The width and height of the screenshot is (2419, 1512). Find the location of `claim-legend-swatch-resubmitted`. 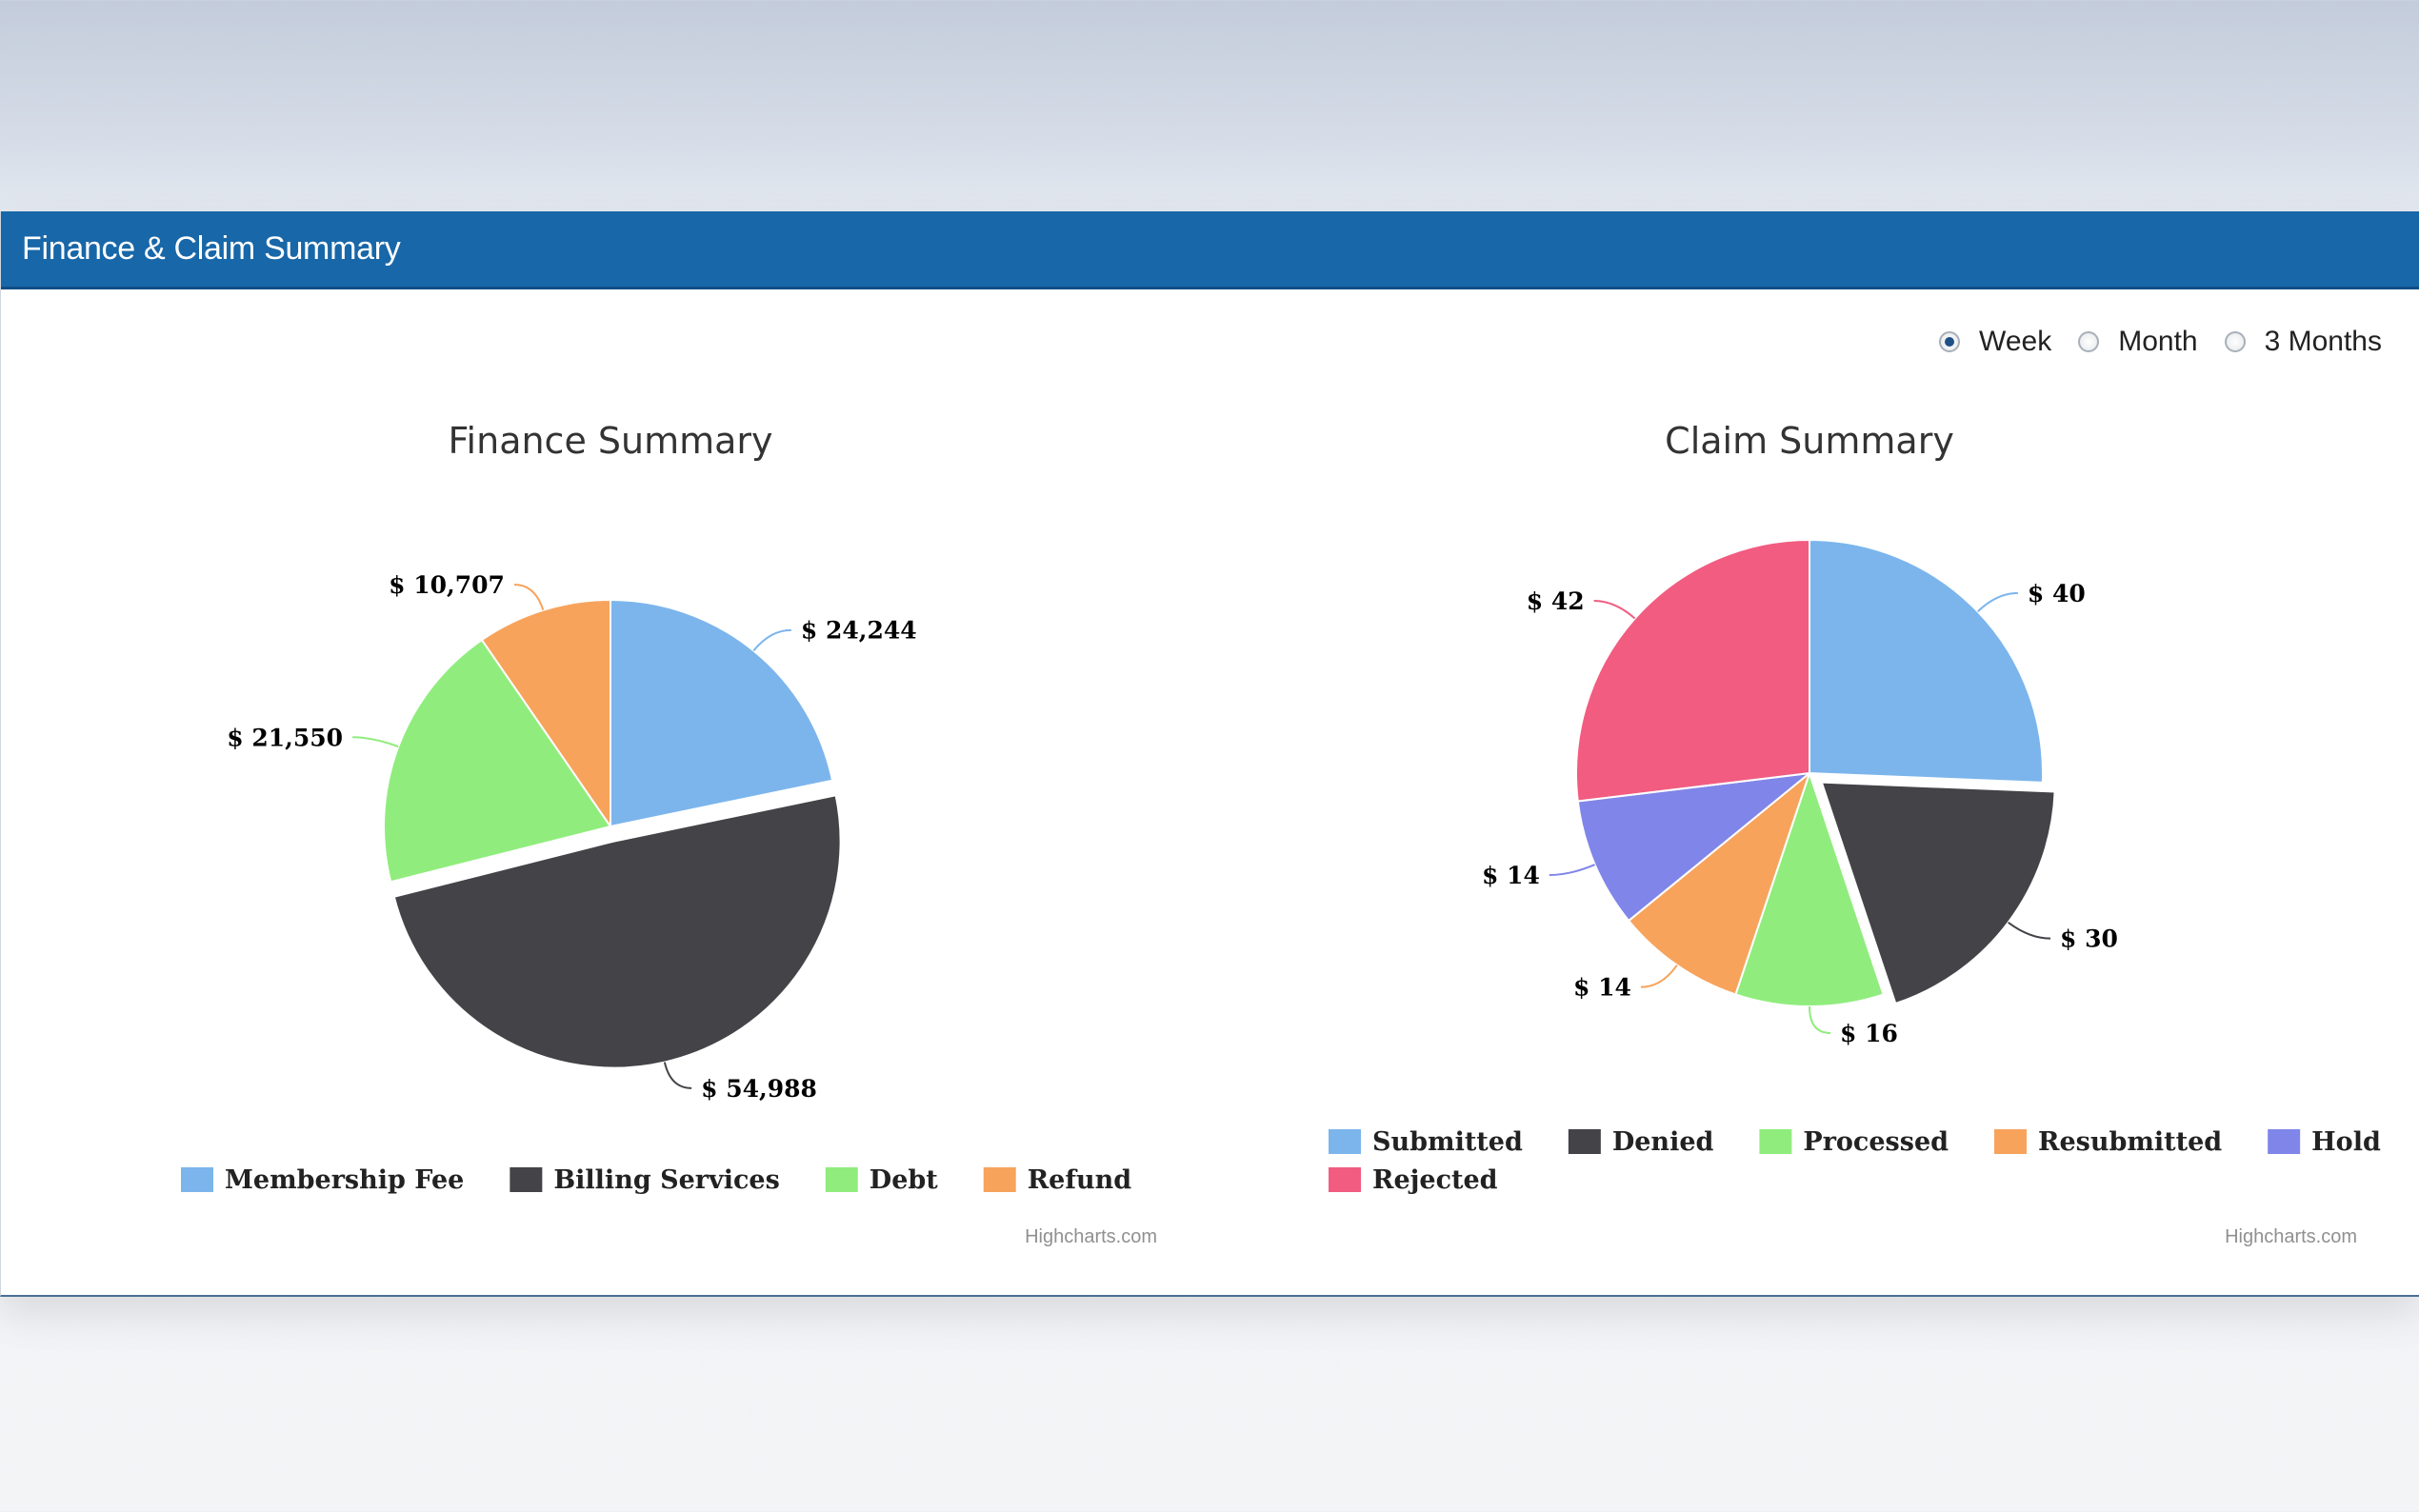

claim-legend-swatch-resubmitted is located at coordinates (2011, 1141).